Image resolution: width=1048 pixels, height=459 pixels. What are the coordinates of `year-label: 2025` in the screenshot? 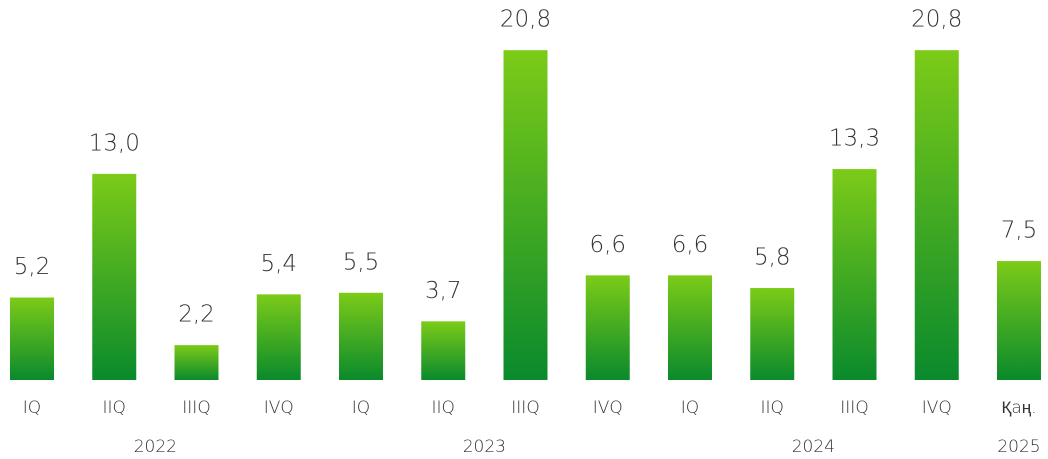 It's located at (1018, 447).